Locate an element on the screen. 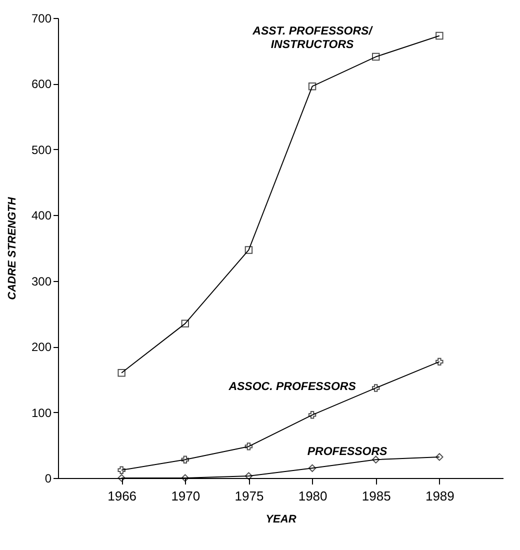  y-tick-label: 400 is located at coordinates (41, 215).